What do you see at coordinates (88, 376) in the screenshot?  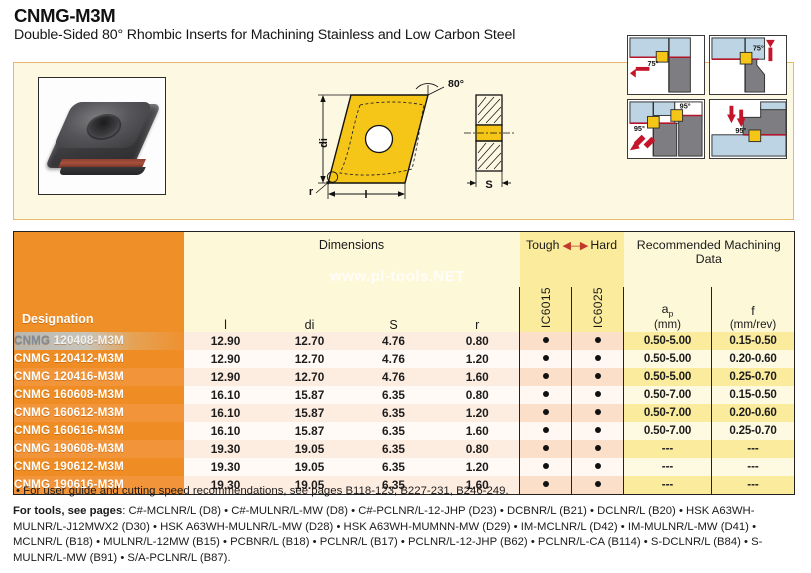 I see `designation-code: 120416-M3M` at bounding box center [88, 376].